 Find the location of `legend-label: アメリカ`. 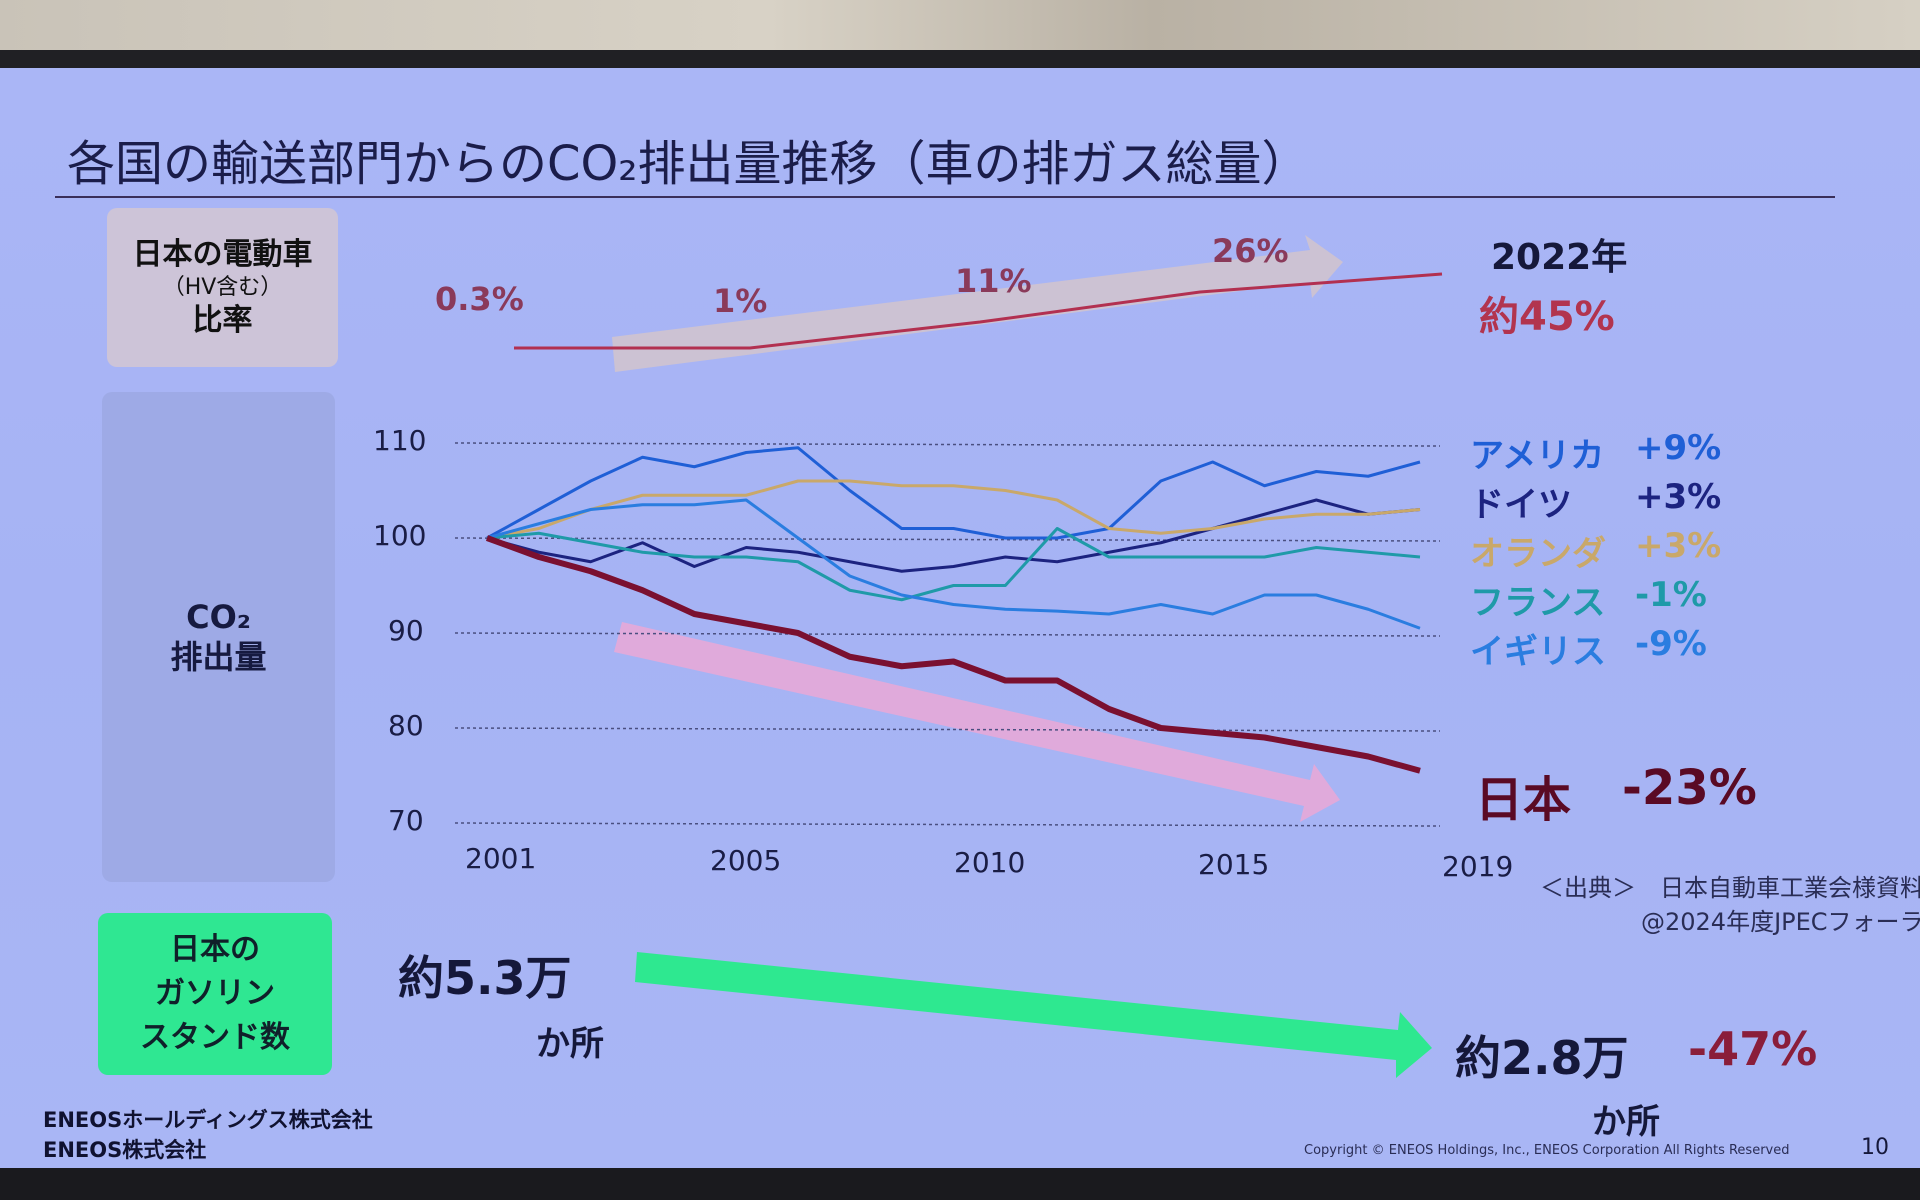

legend-label: アメリカ is located at coordinates (1537, 456).